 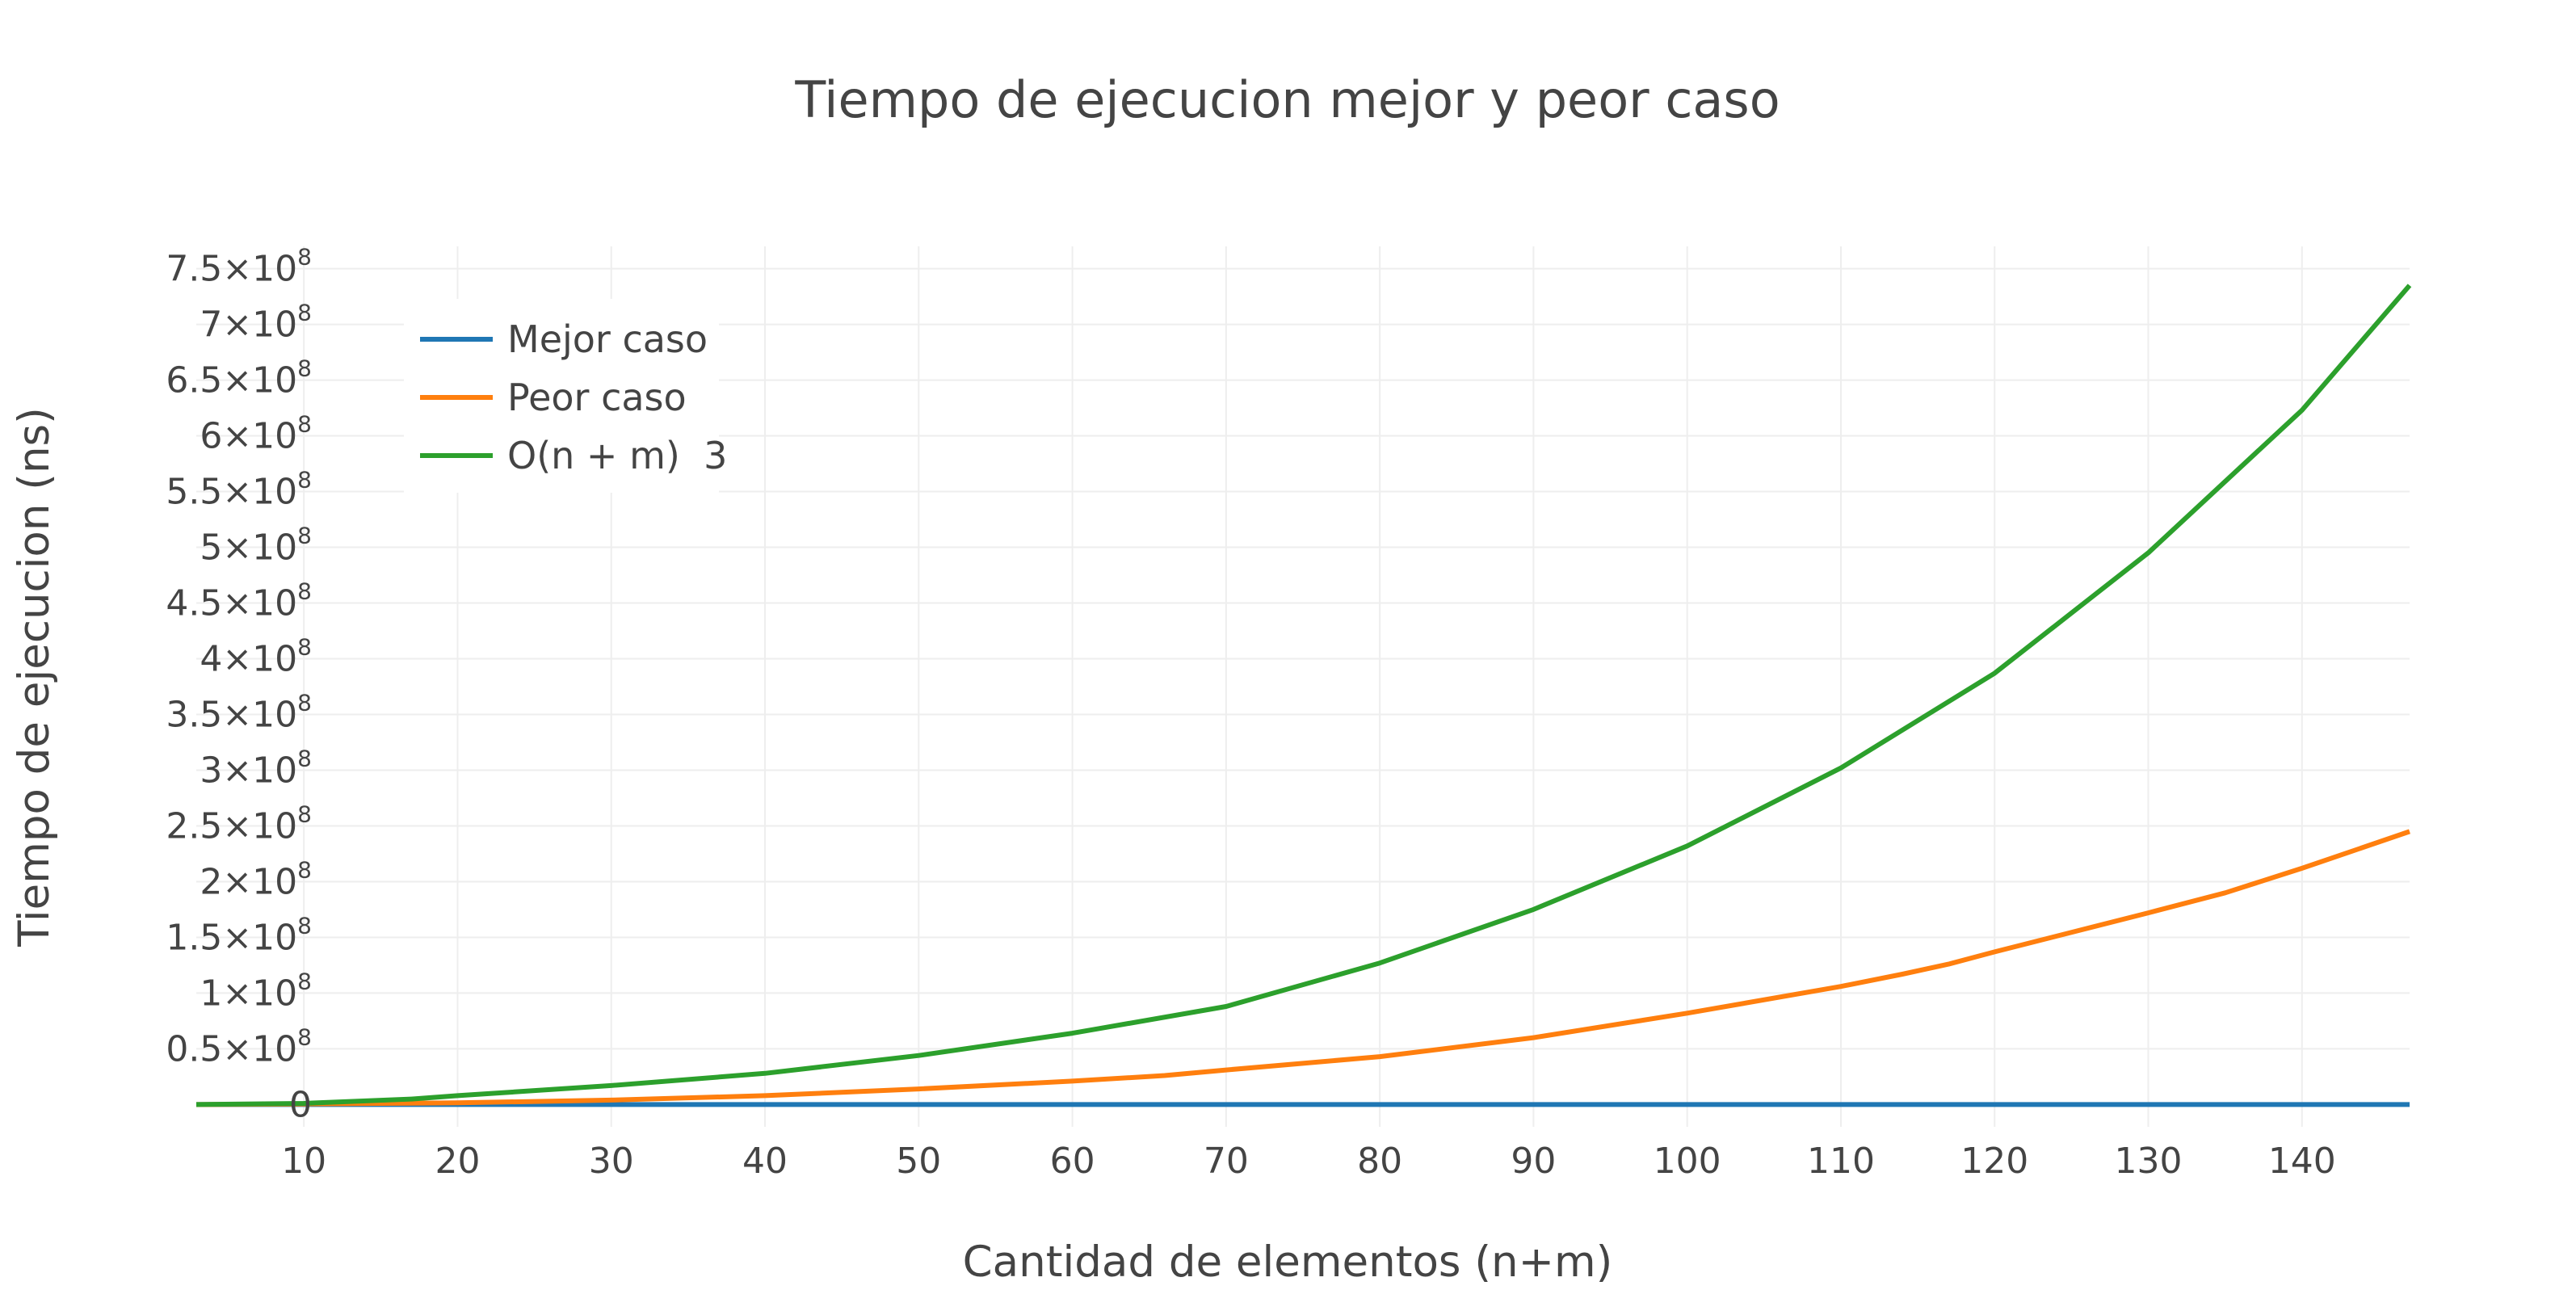 What do you see at coordinates (256, 434) in the screenshot?
I see `y-tick-label: 6×10⁸` at bounding box center [256, 434].